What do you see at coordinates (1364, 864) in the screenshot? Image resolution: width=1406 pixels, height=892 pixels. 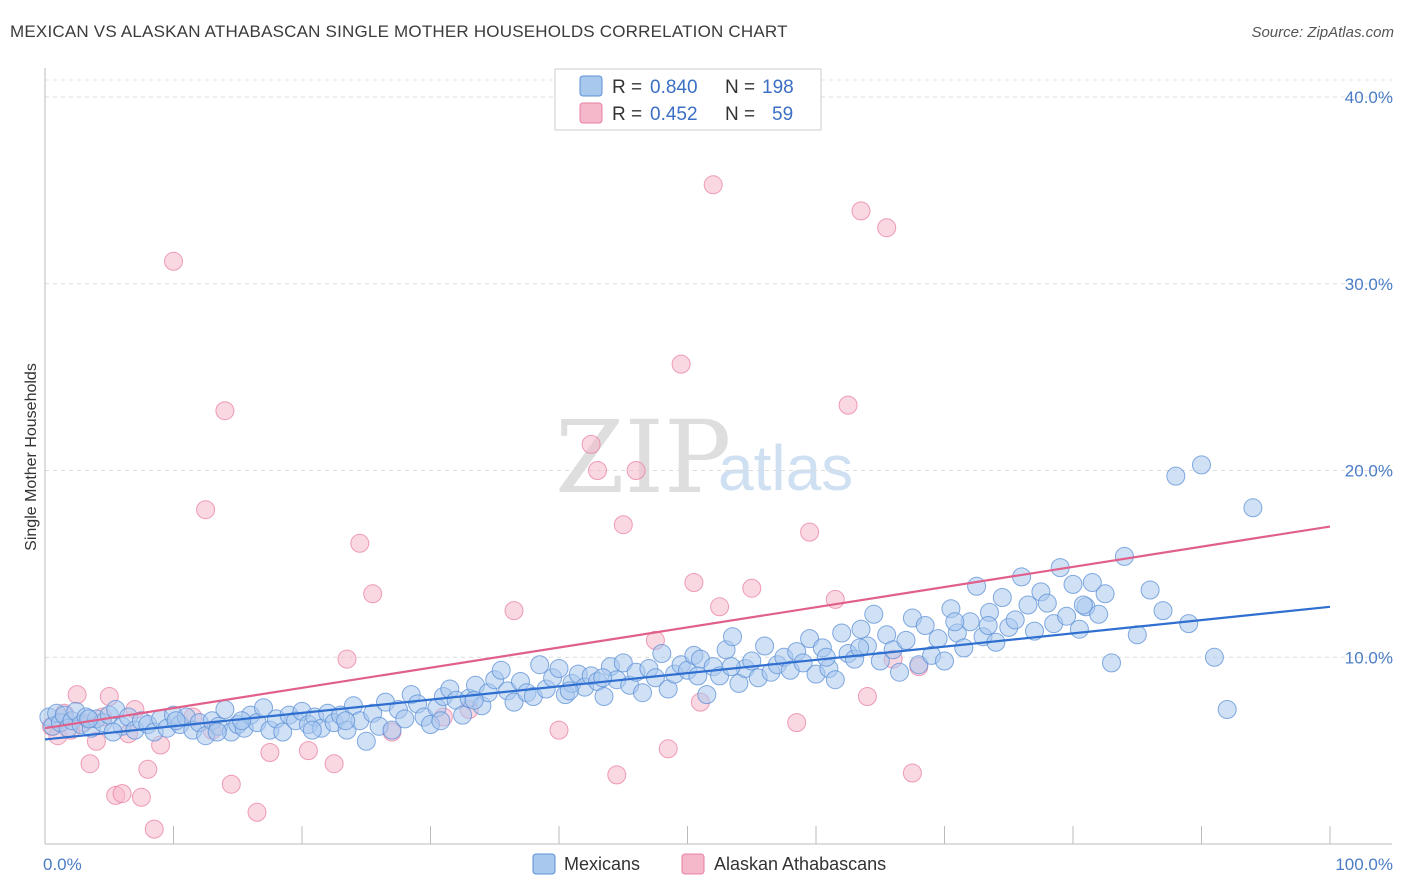 I see `x-tick-label-1: 100.0%` at bounding box center [1364, 864].